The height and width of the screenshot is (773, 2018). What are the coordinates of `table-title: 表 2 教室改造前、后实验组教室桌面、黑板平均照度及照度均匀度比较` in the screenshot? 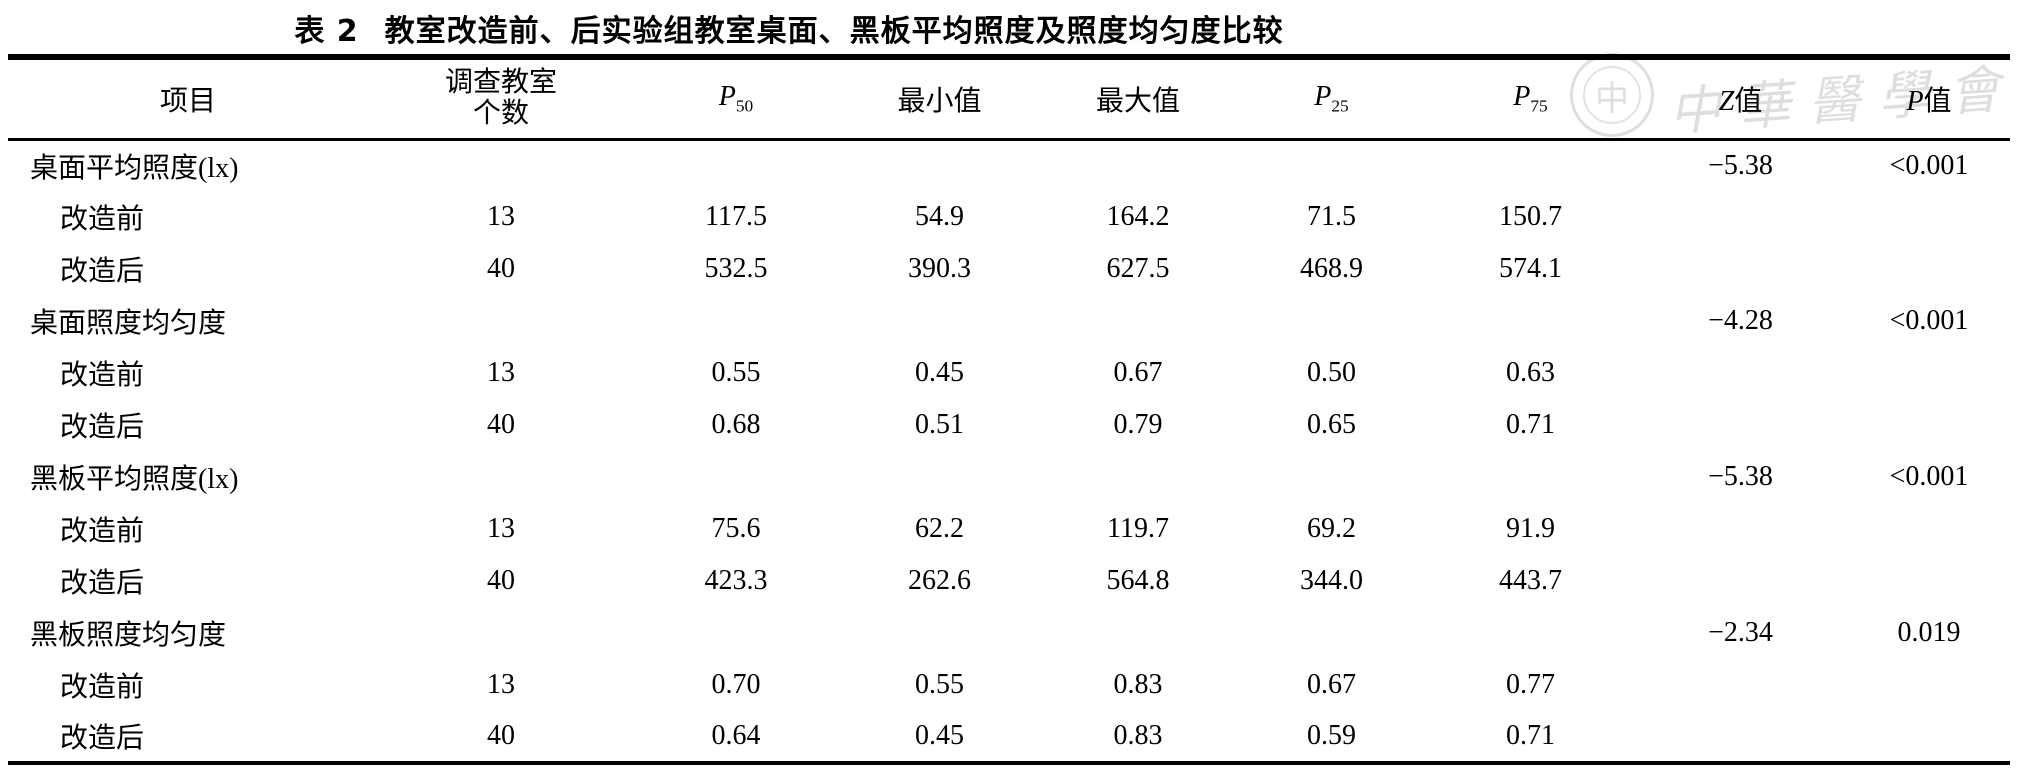 It's located at (1009, 27).